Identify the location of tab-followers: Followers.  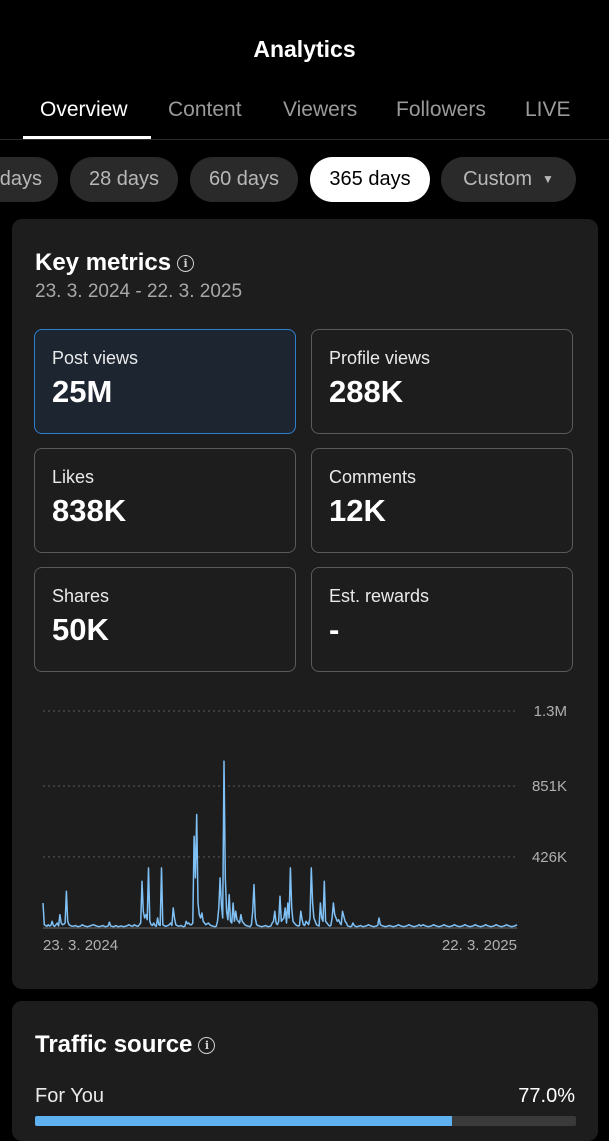
(441, 109).